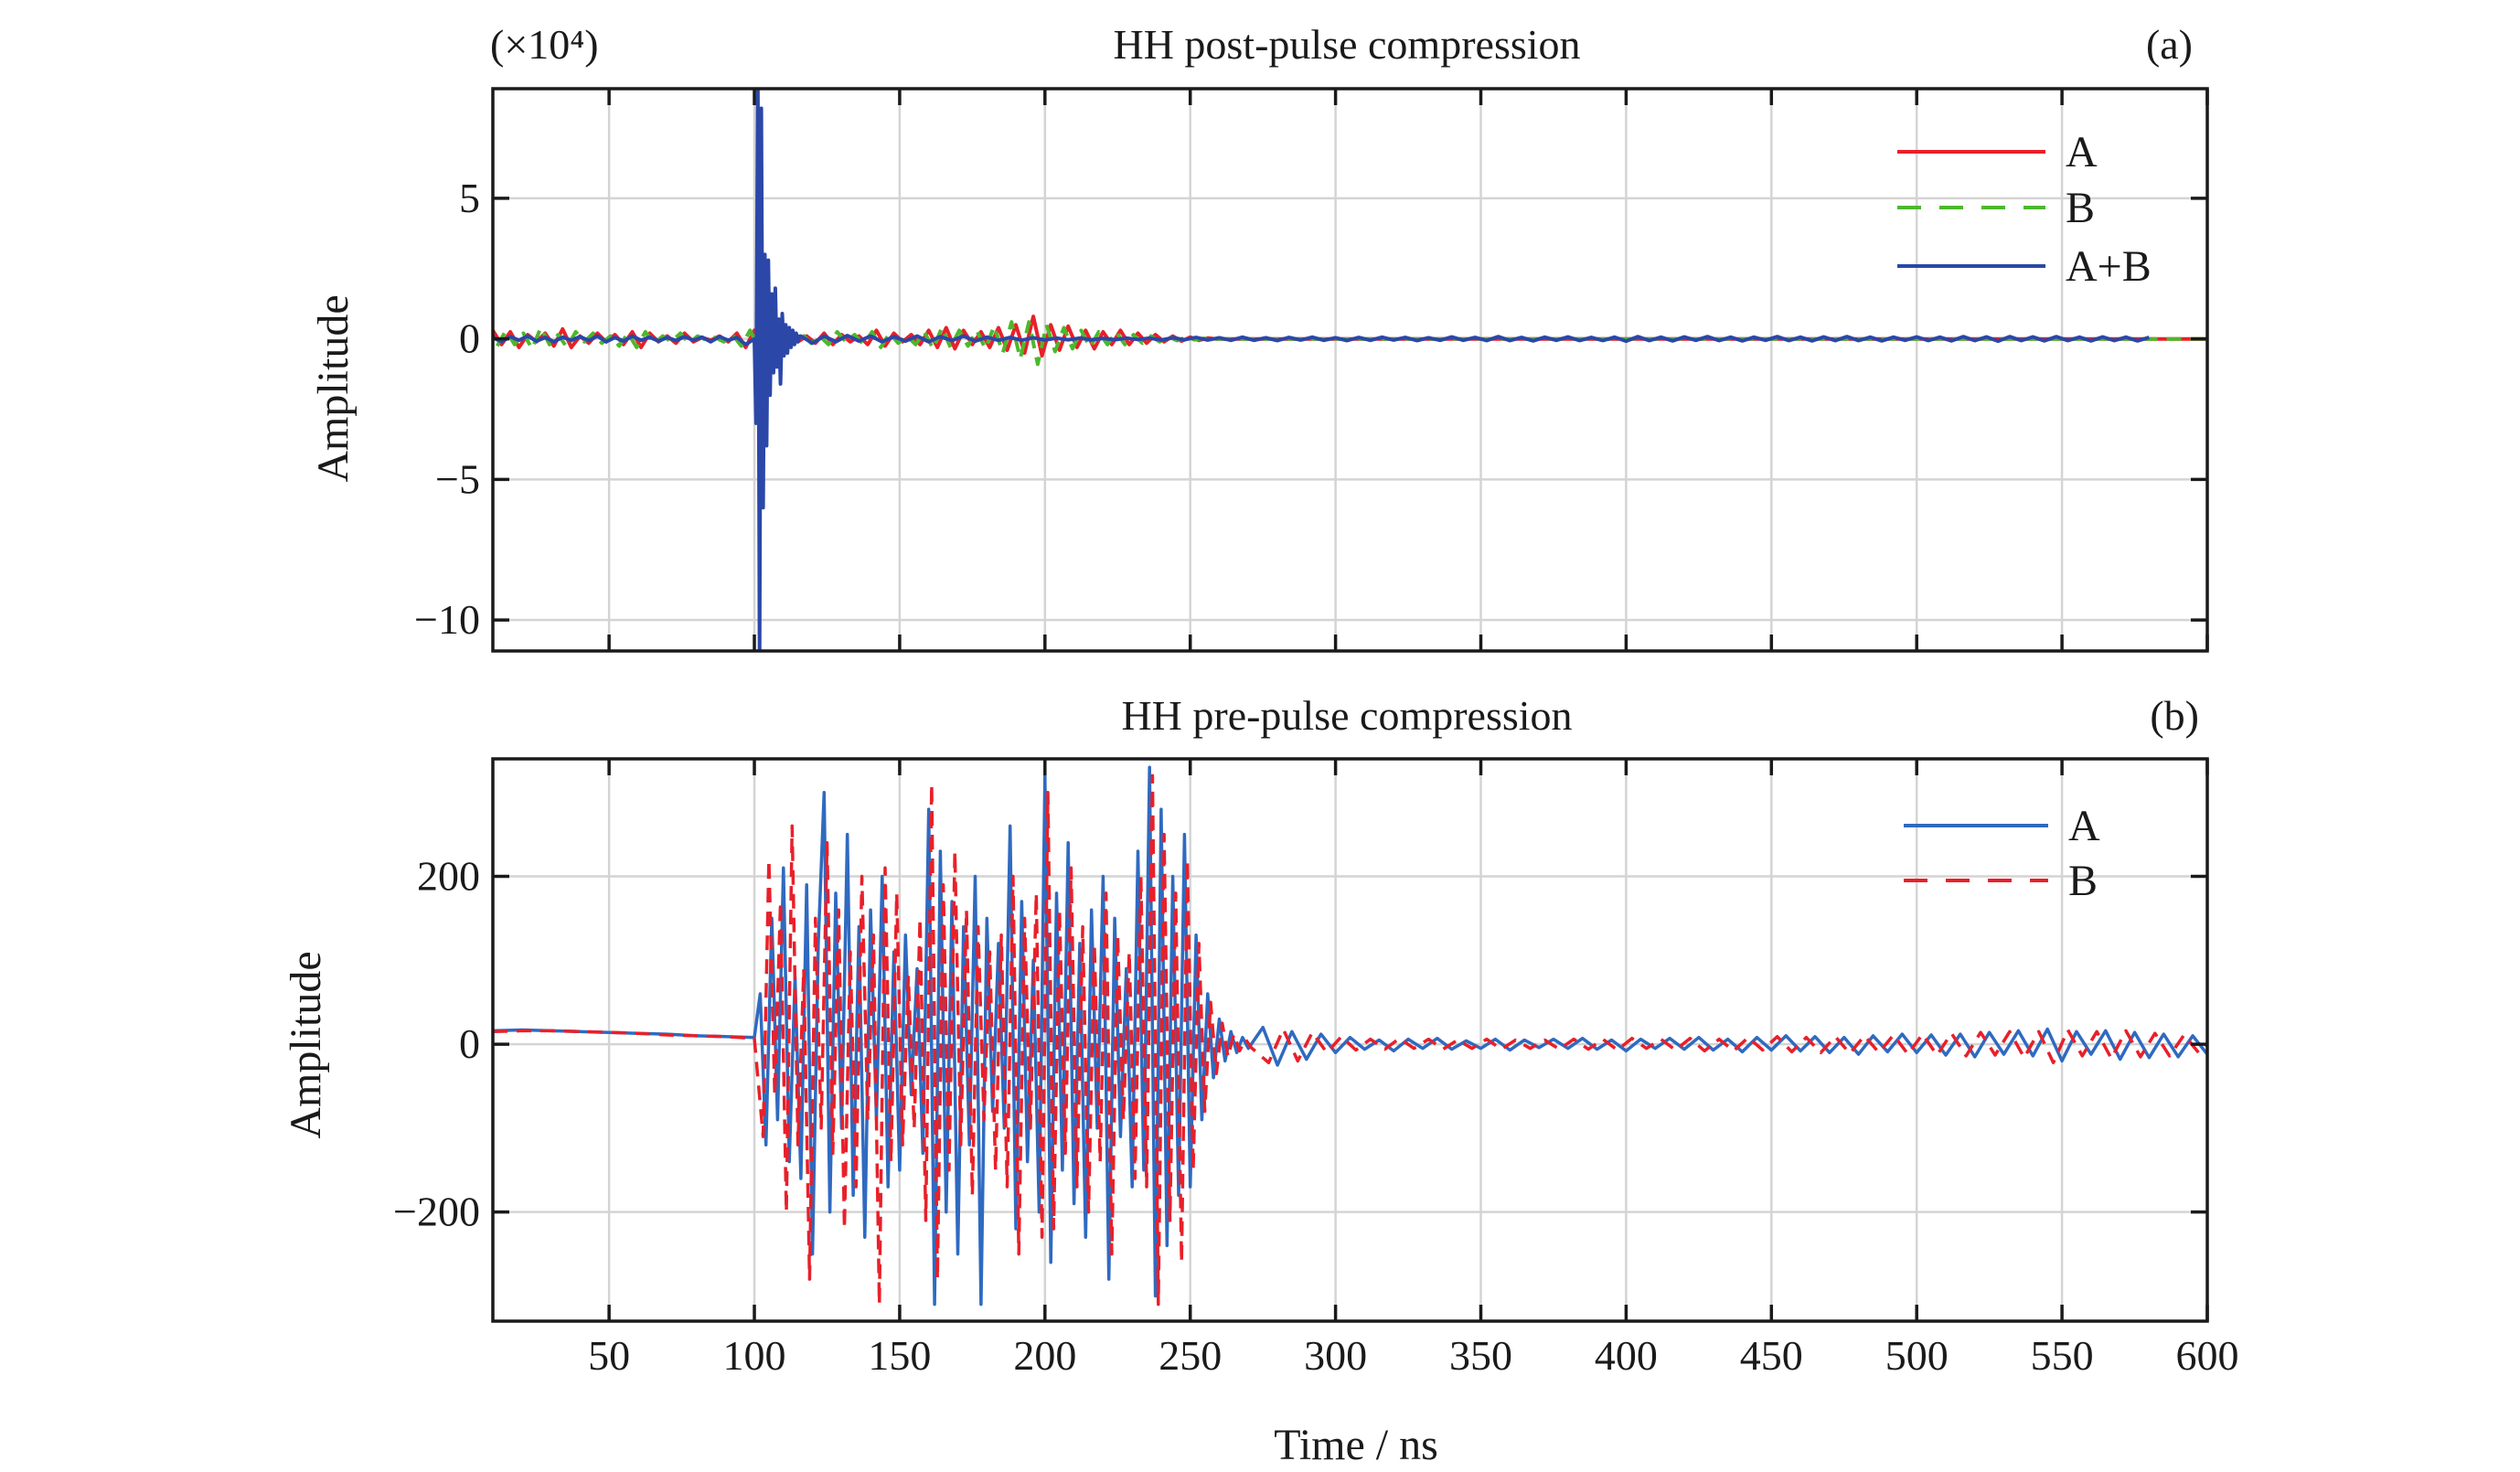 This screenshot has height=1472, width=2520. What do you see at coordinates (609, 1355) in the screenshot?
I see `x-tick-label: 50` at bounding box center [609, 1355].